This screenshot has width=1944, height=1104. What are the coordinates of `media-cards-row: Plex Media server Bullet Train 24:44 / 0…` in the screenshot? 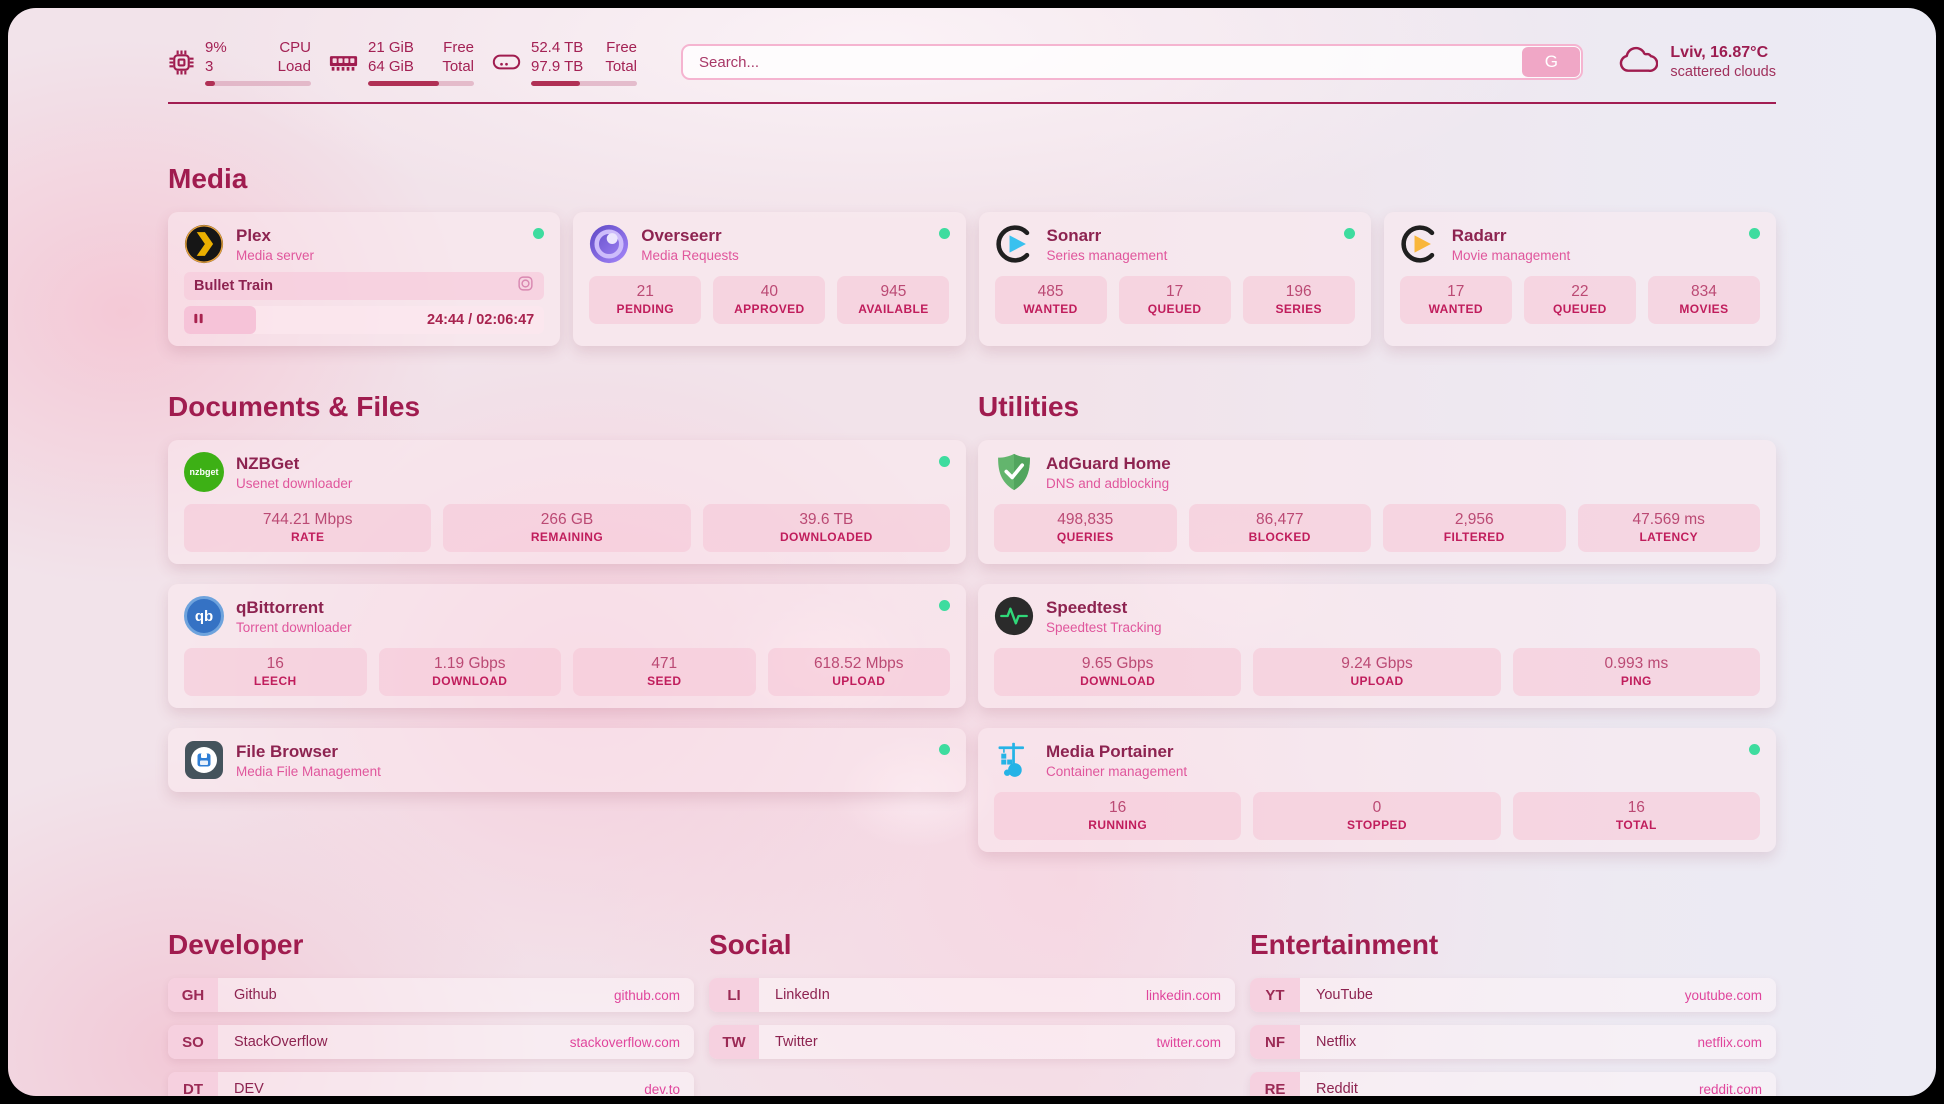 It's located at (972, 279).